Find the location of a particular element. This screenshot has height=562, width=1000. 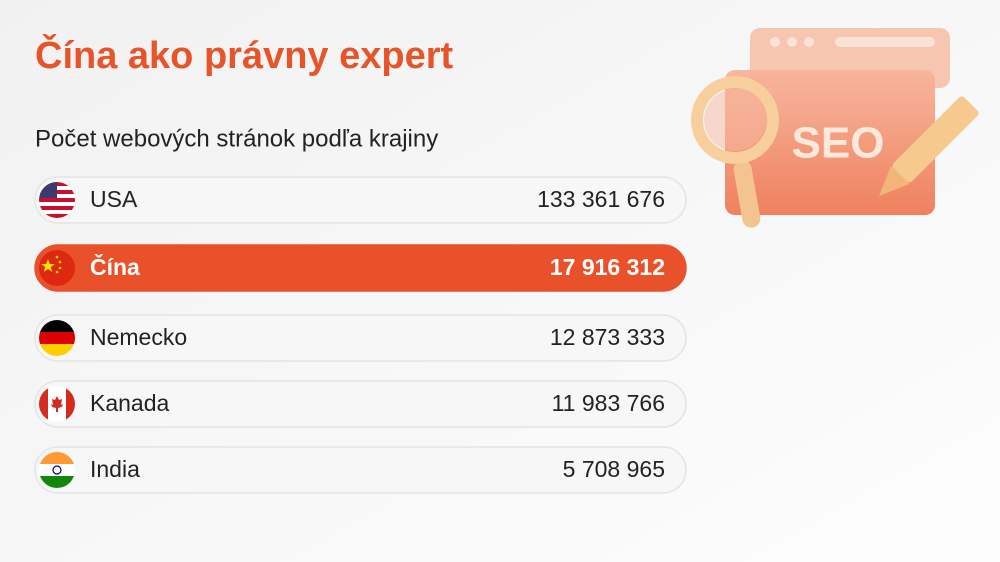

table-row: Kanada 11 983 766 is located at coordinates (360, 404).